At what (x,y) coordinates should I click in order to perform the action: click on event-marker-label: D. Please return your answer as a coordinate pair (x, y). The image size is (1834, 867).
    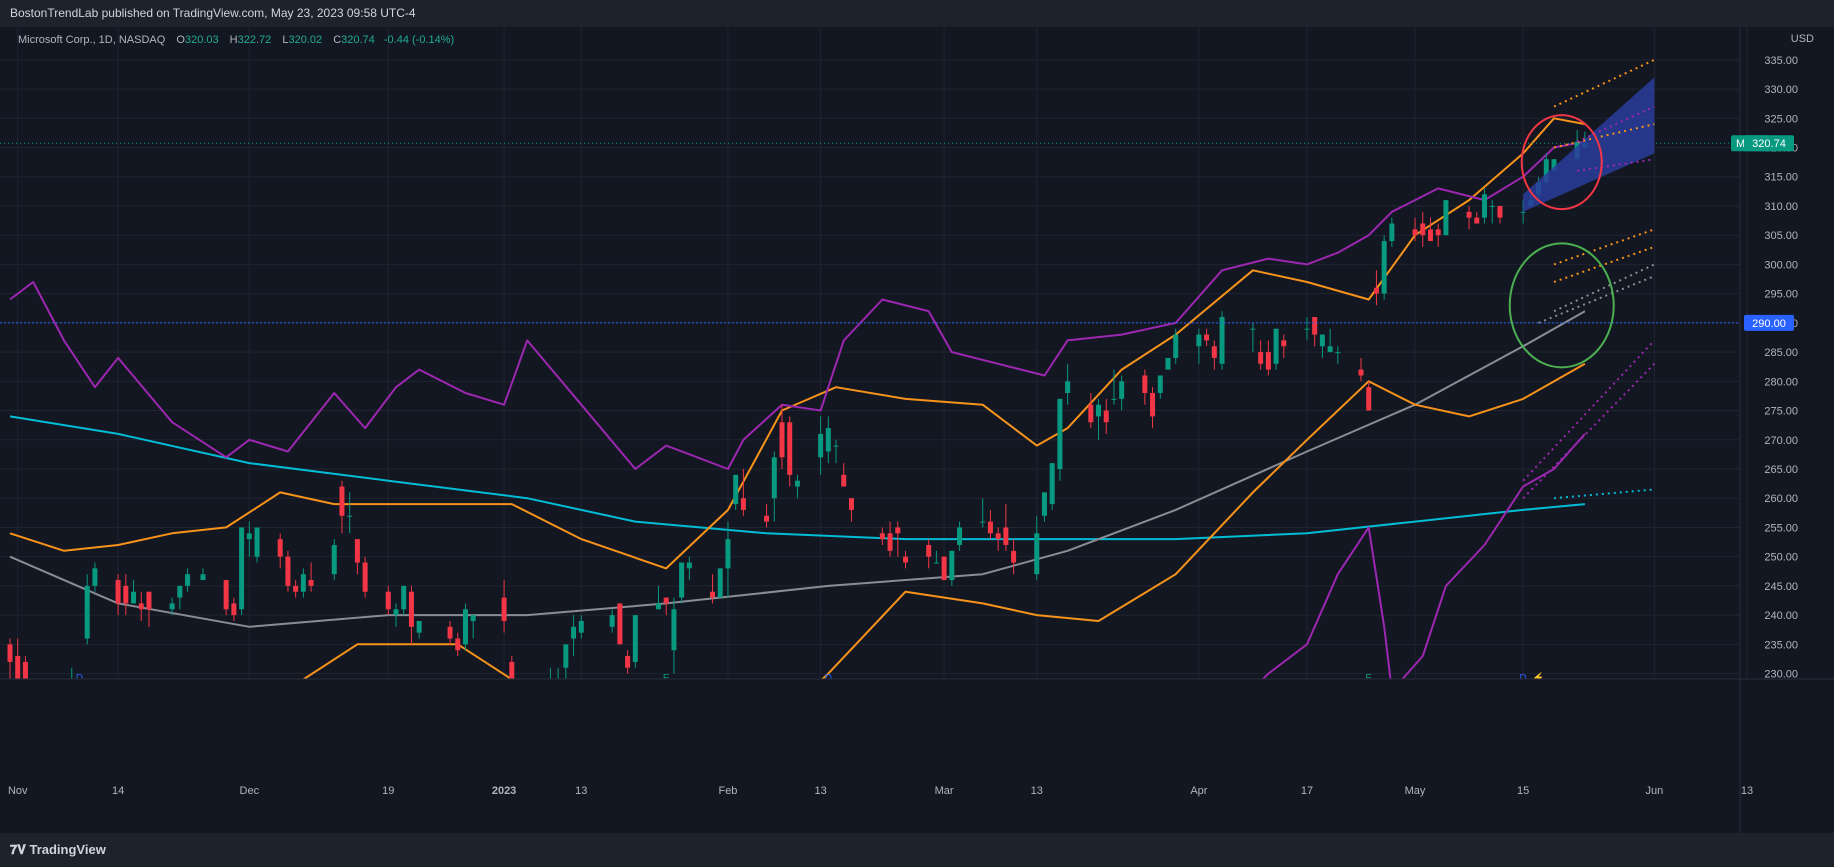
    Looking at the image, I should click on (1523, 678).